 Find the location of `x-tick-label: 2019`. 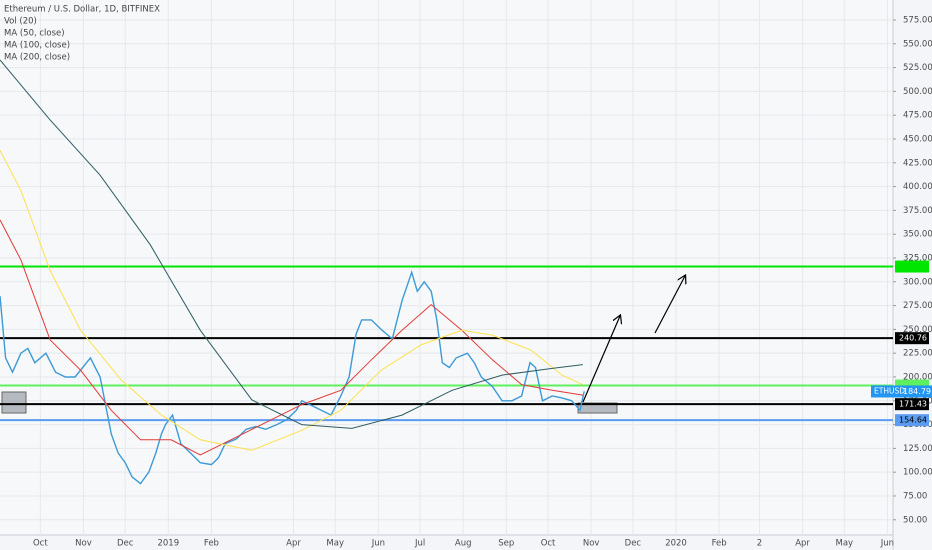

x-tick-label: 2019 is located at coordinates (168, 544).